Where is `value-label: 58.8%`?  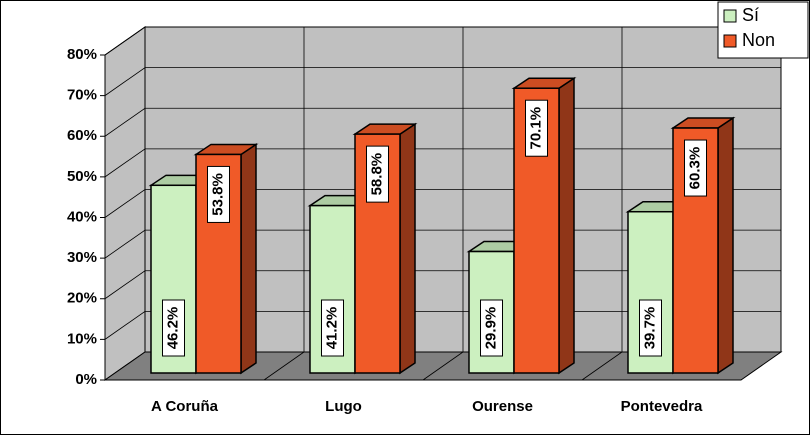
value-label: 58.8% is located at coordinates (376, 174).